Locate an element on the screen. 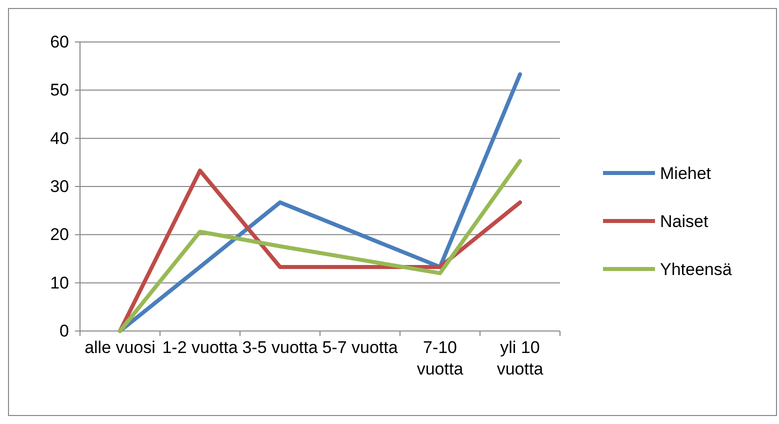 Image resolution: width=779 pixels, height=424 pixels. x-tick-label: 5-7 vuotta is located at coordinates (360, 348).